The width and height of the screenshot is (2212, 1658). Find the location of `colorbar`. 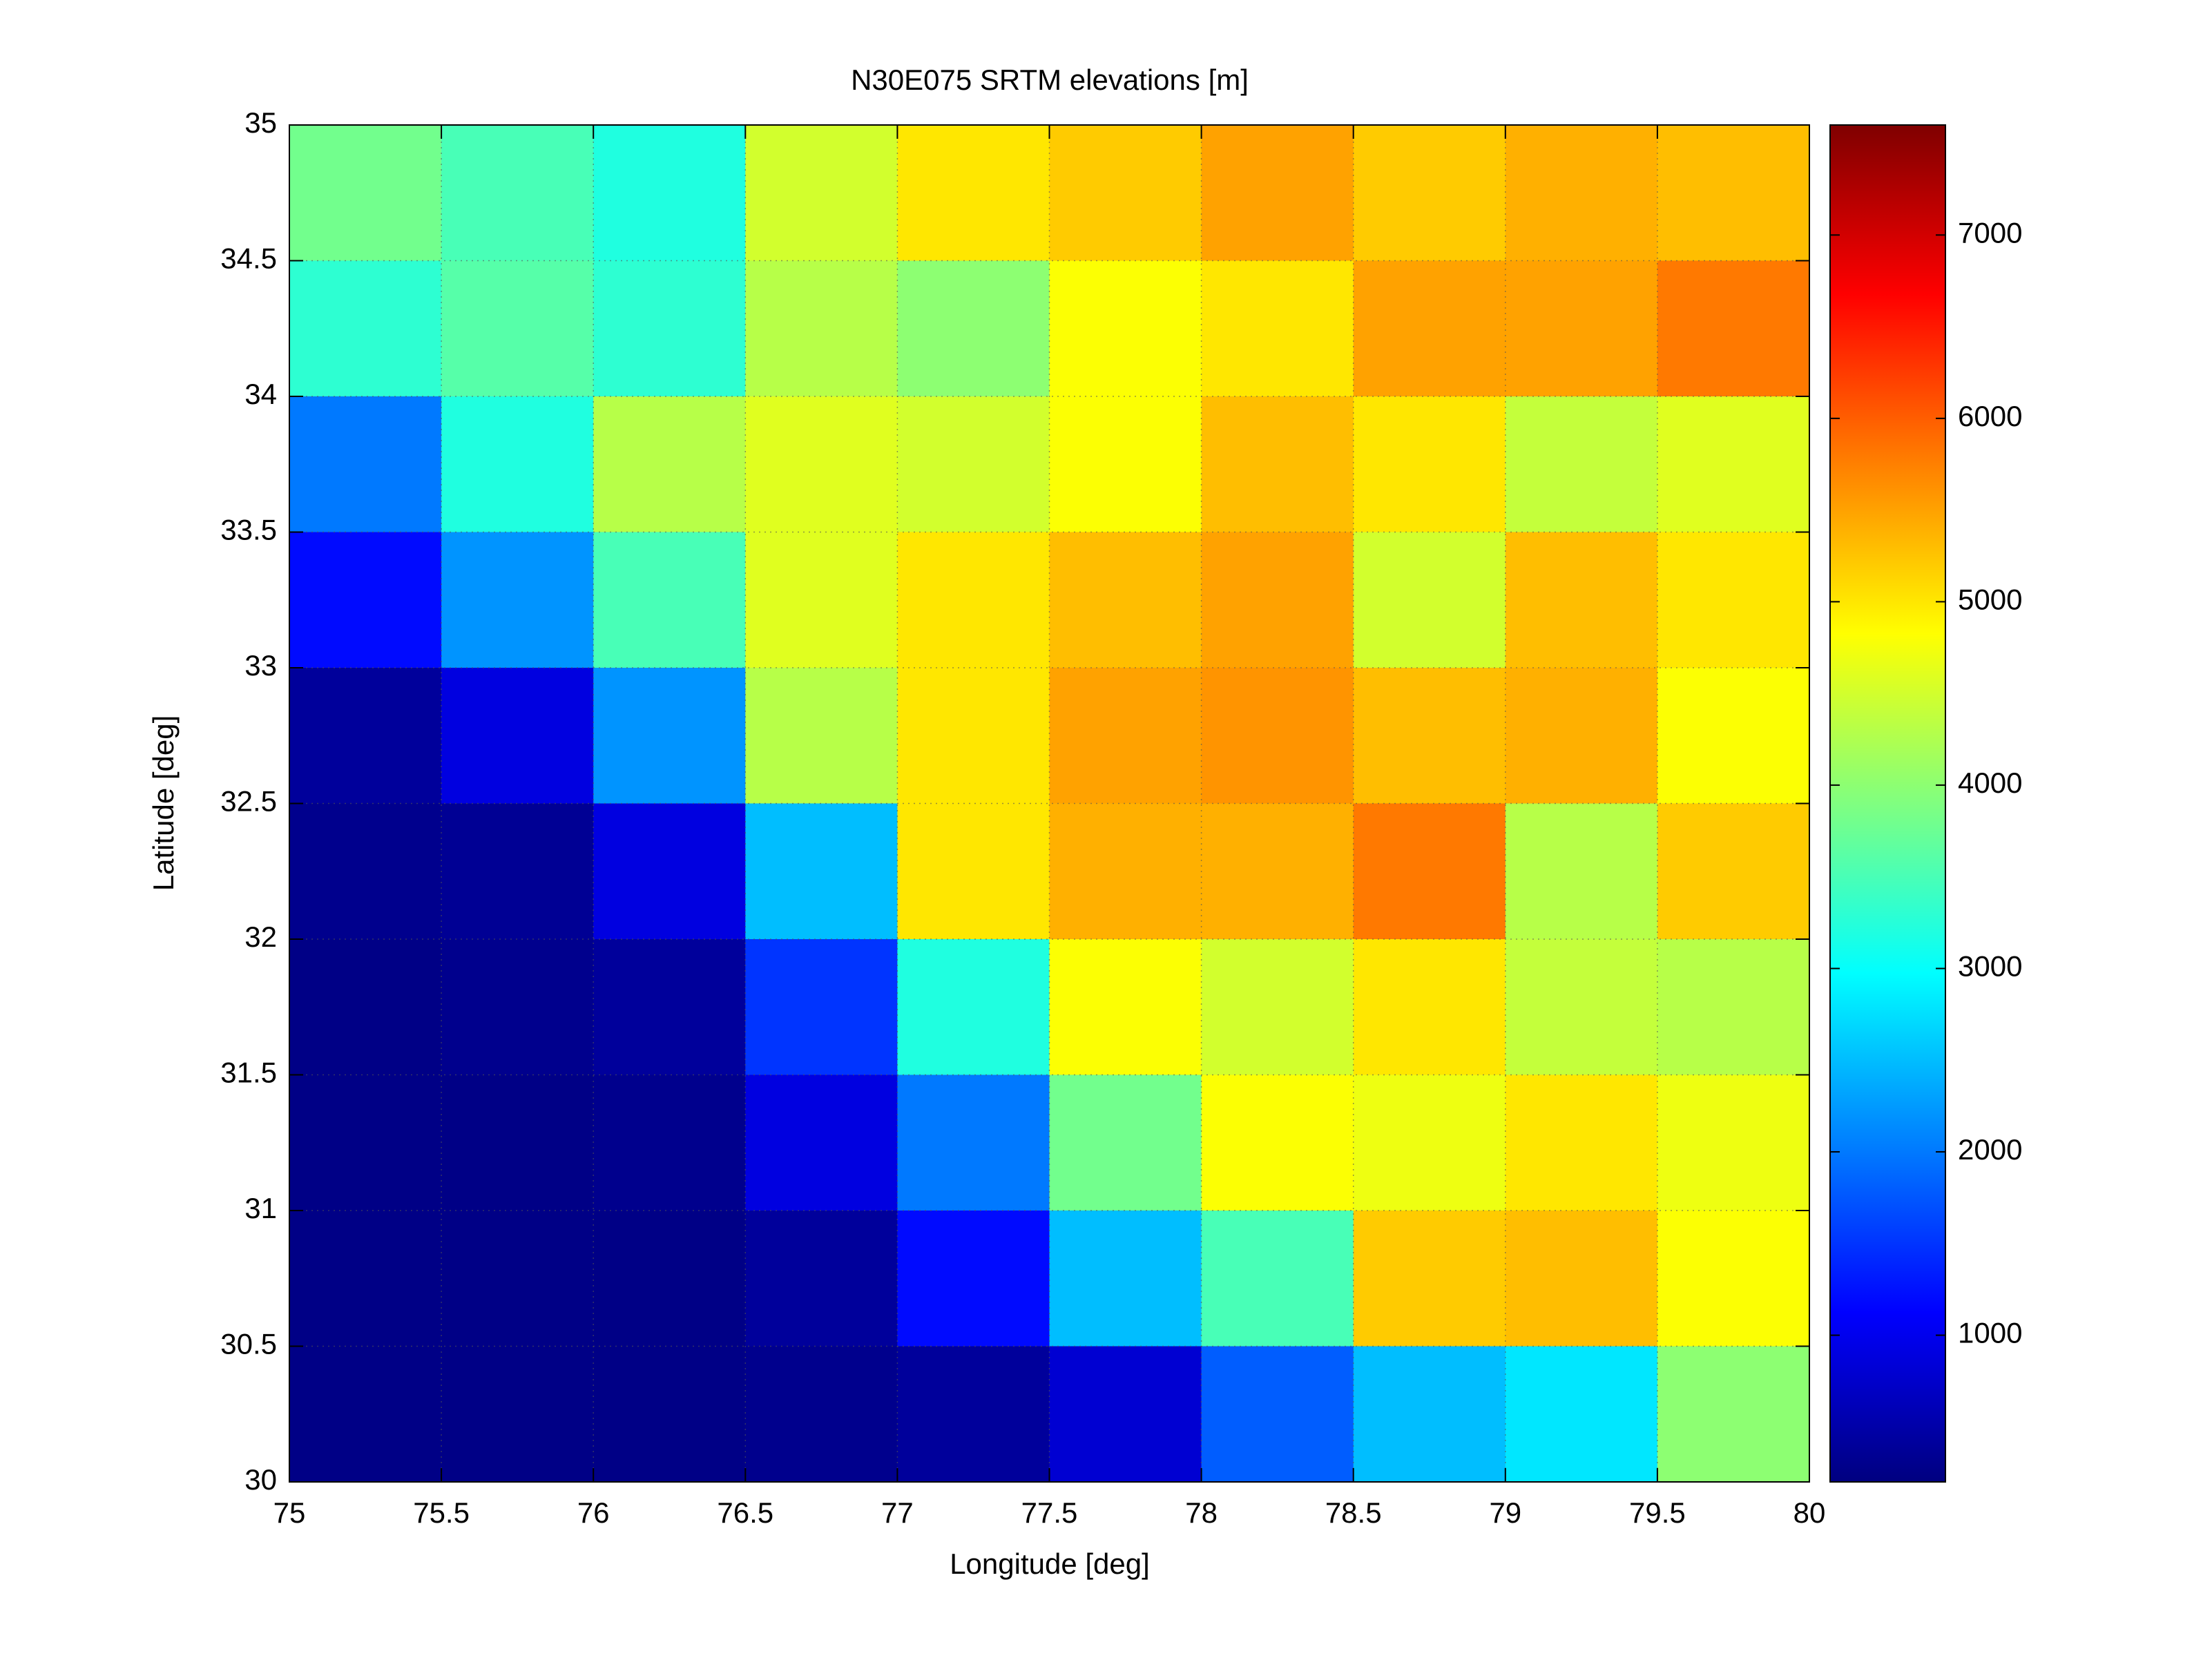

colorbar is located at coordinates (1888, 803).